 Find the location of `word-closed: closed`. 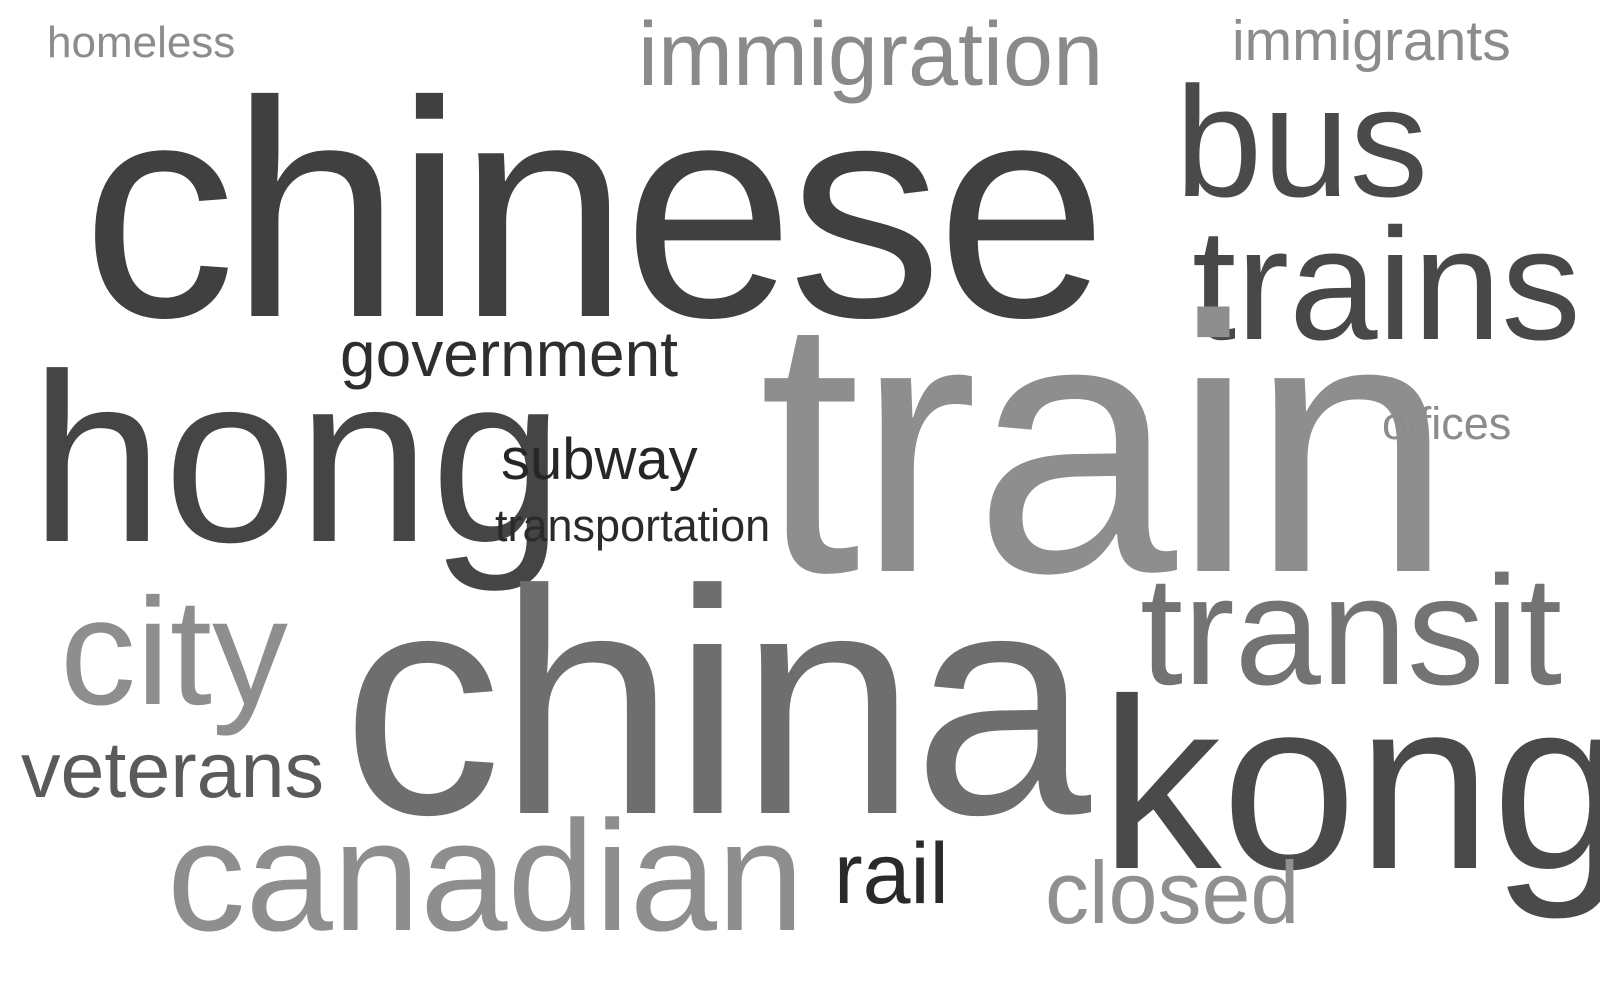

word-closed: closed is located at coordinates (1172, 892).